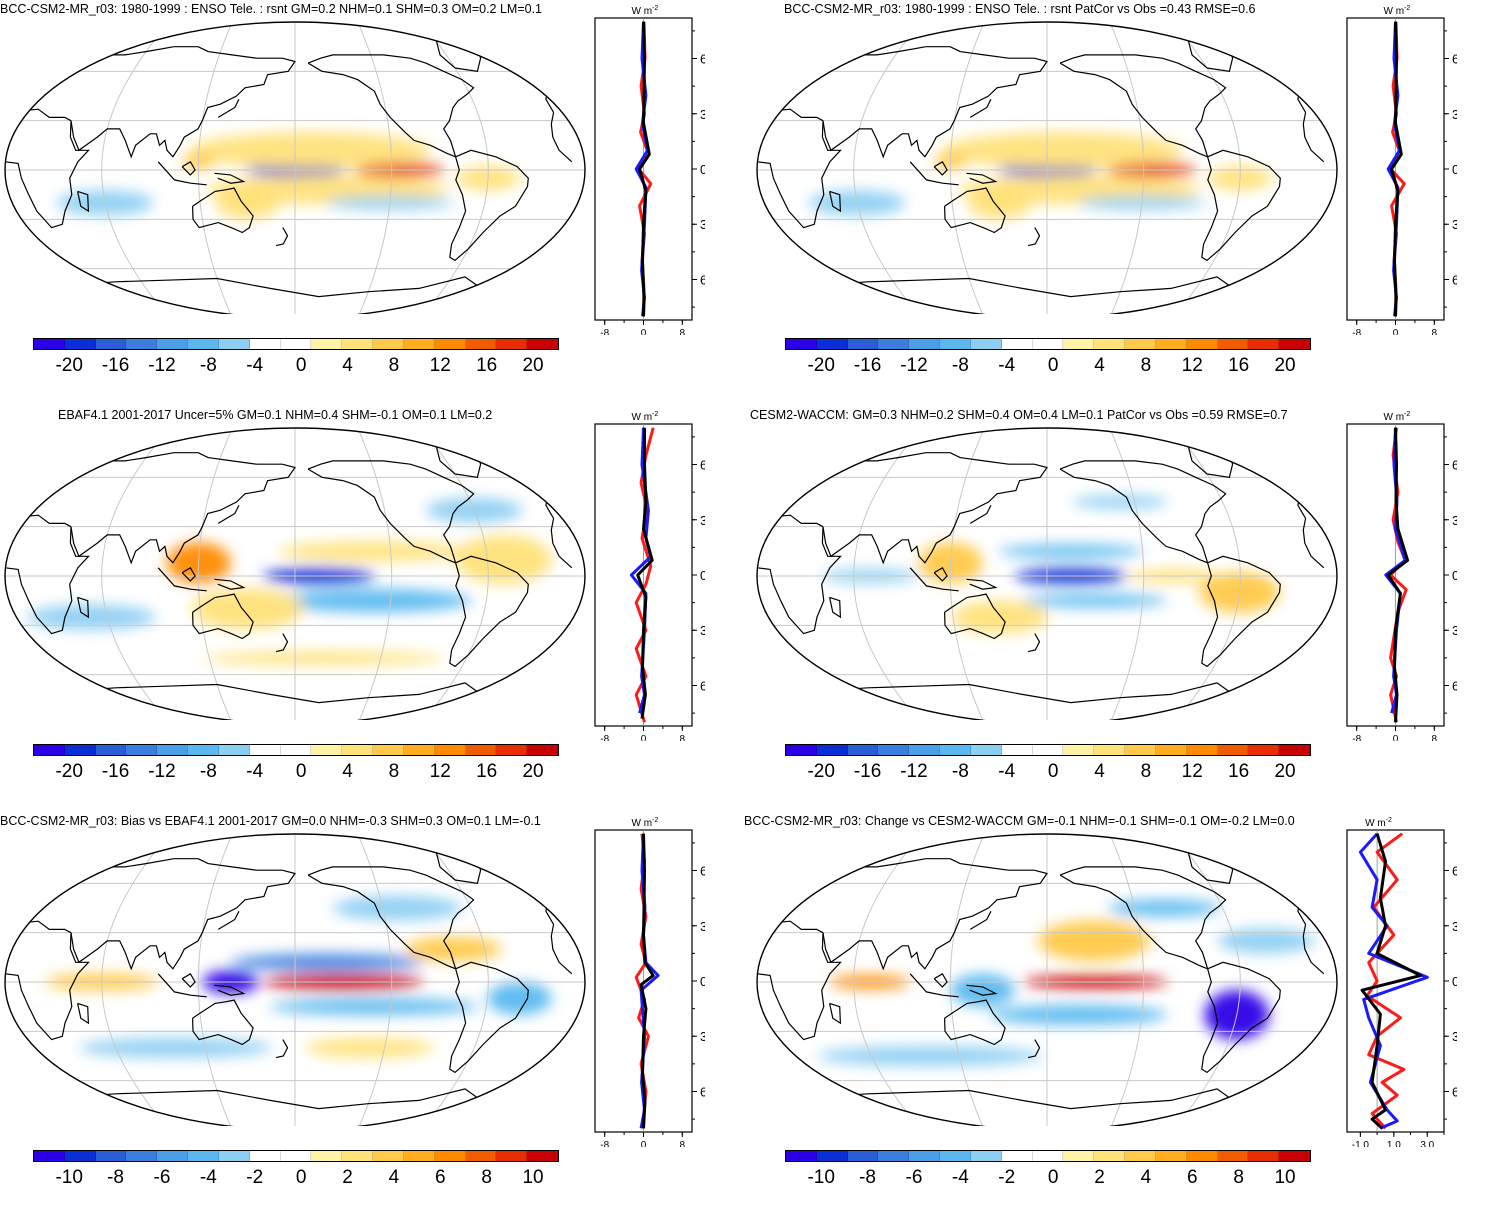  I want to click on zonal-profile: W m-2 60N 30N 0 30S 60S -1.0 1.0 3.0, so click(1401, 982).